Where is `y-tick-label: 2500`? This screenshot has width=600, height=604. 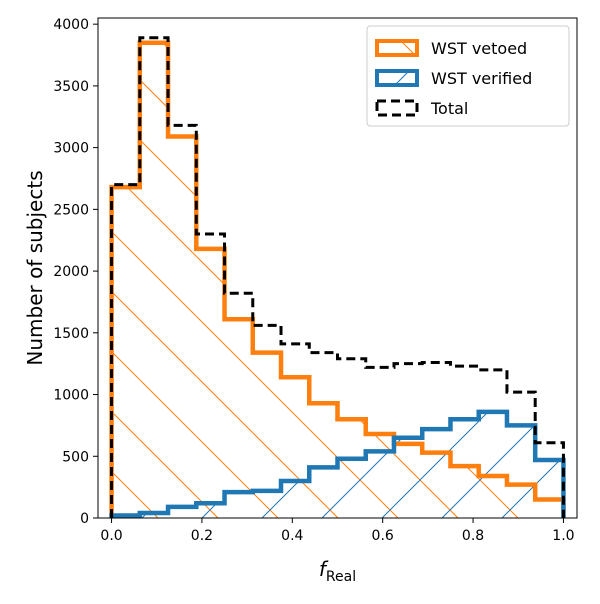 y-tick-label: 2500 is located at coordinates (71, 210).